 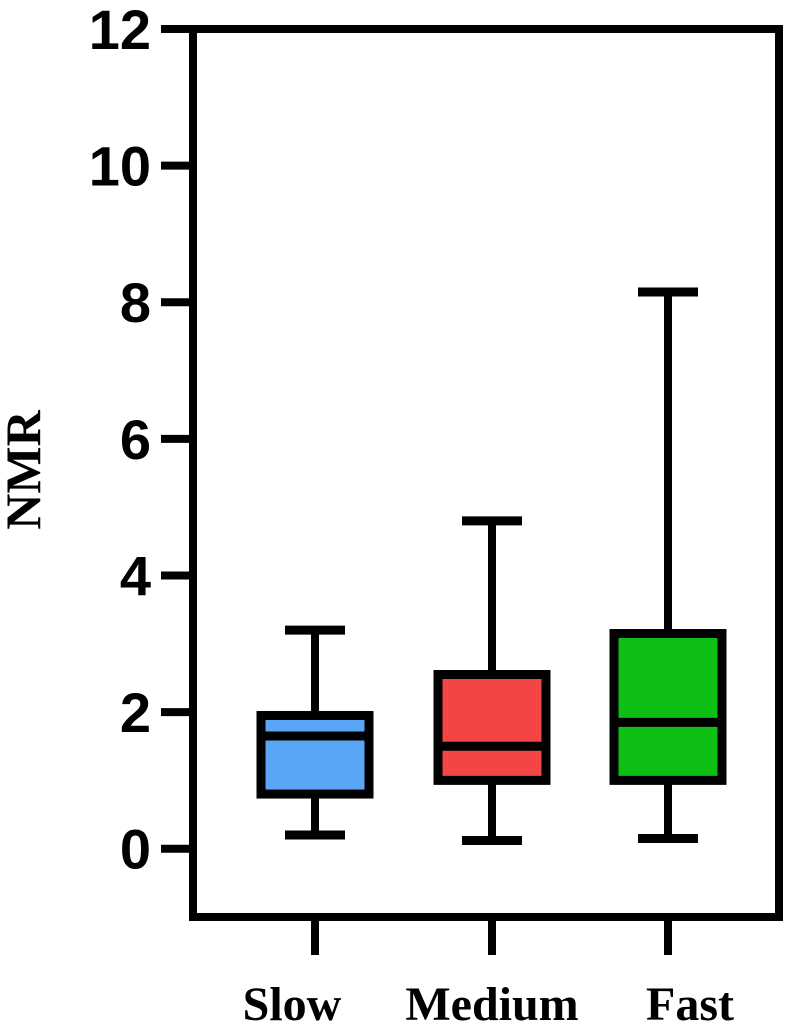 I want to click on y-axis-ticks: 0 2 4 6 8 10 12, so click(x=141, y=440).